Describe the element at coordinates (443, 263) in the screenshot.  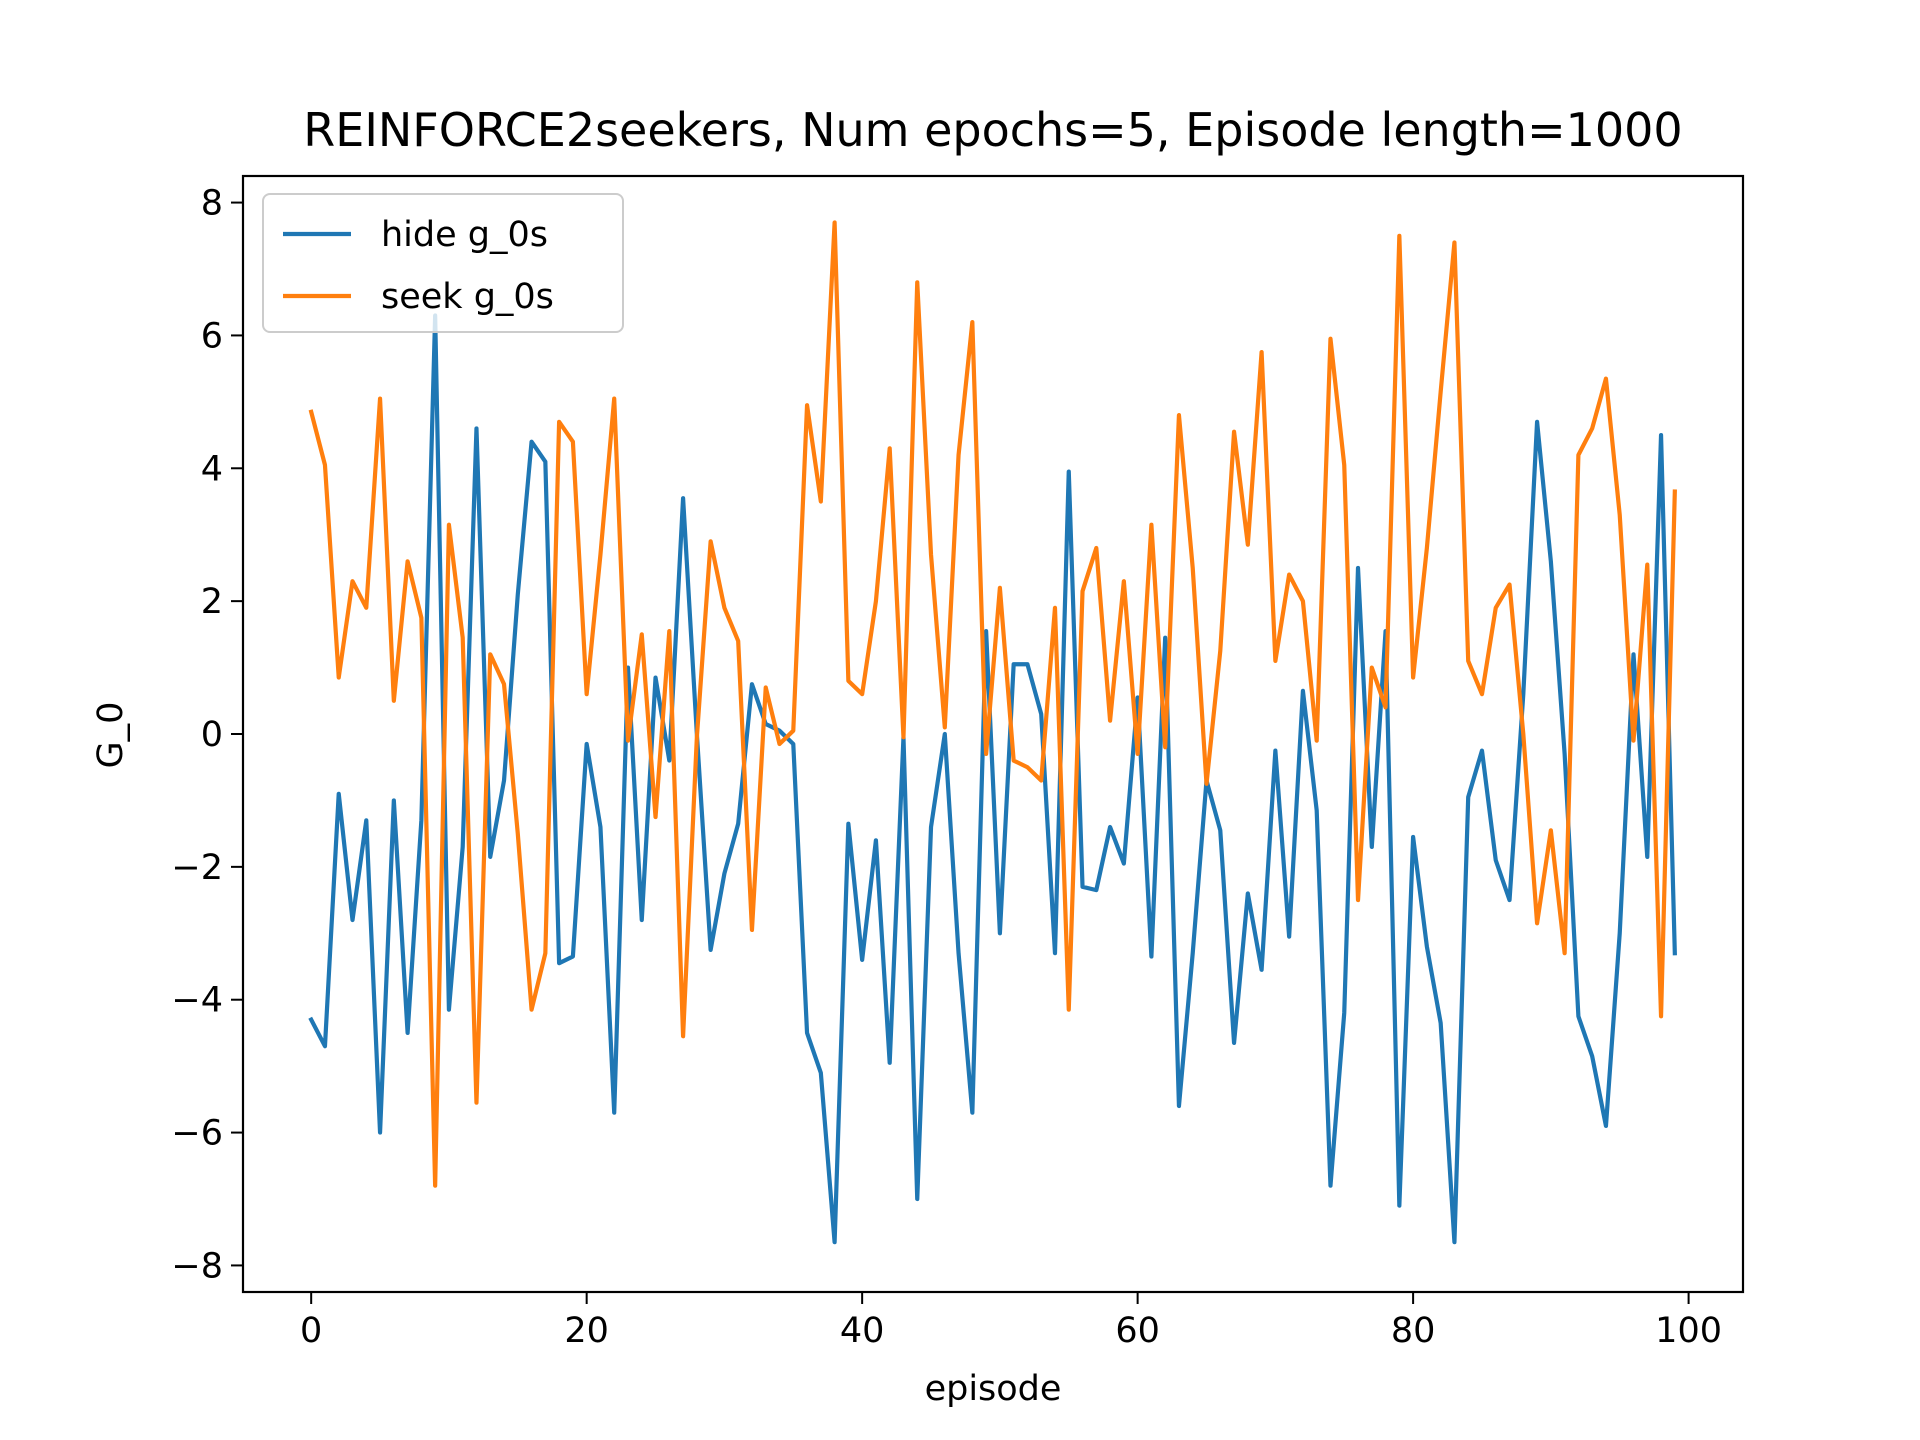
I see `legend-box` at that location.